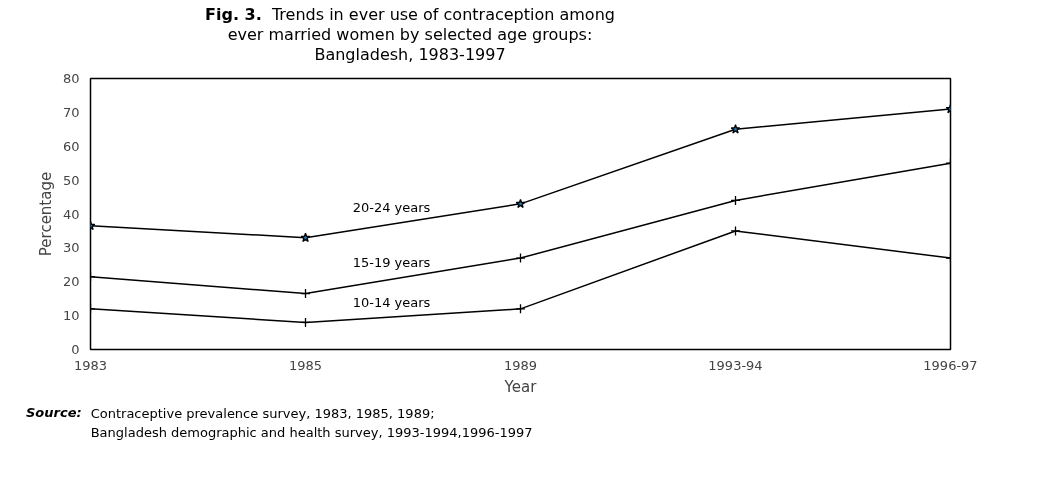  I want to click on y-tick-label: 20, so click(71, 282).